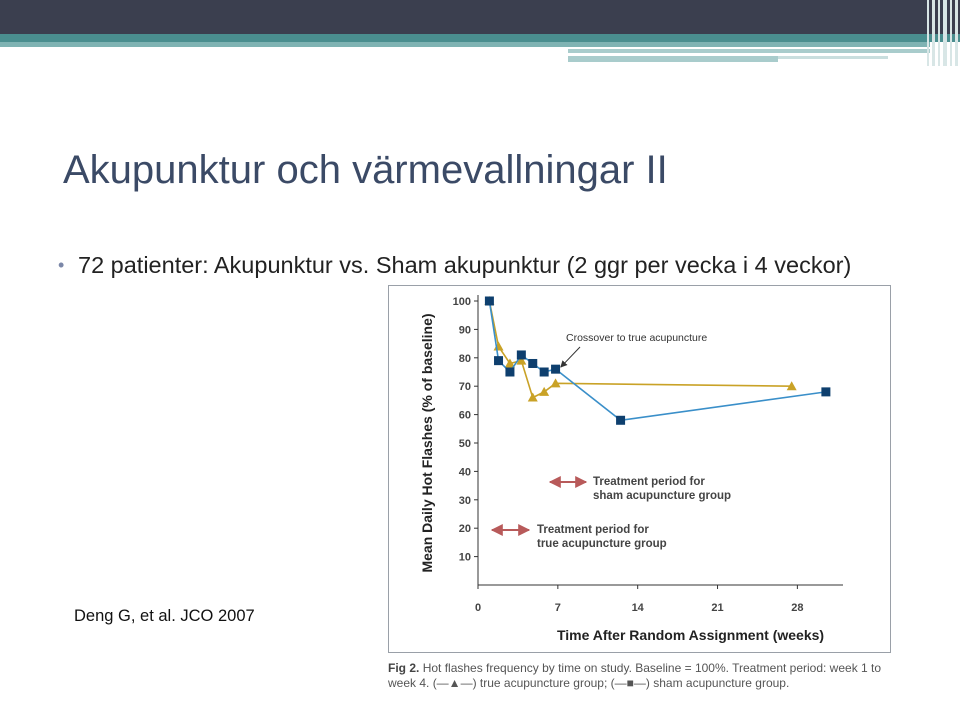 Image resolution: width=960 pixels, height=706 pixels. I want to click on x-tick-label: 7, so click(558, 608).